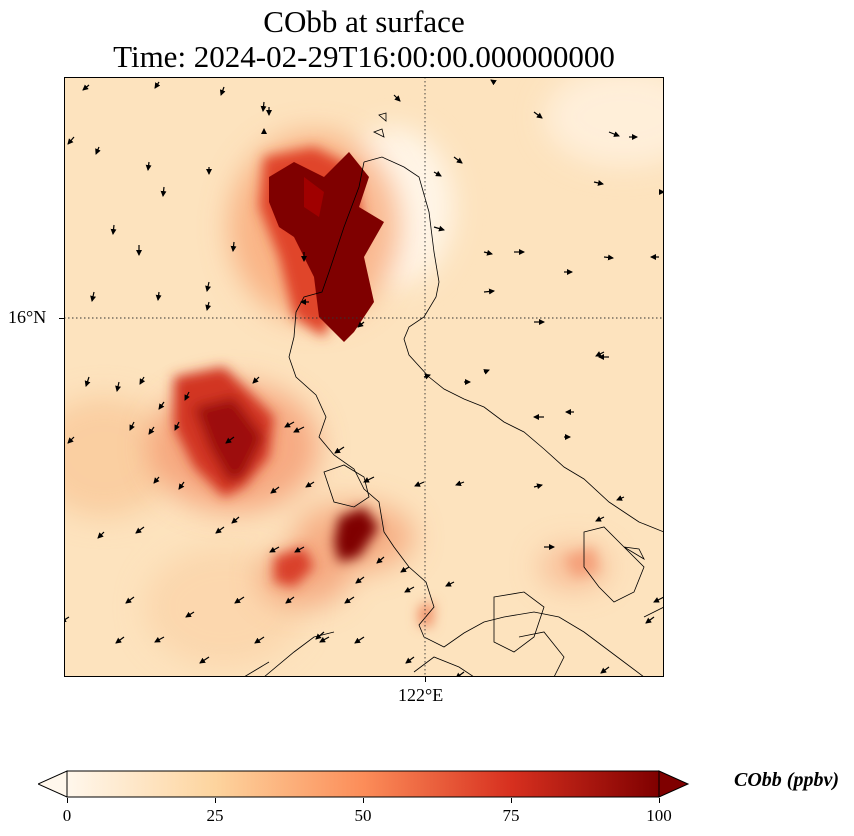 The image size is (854, 836). What do you see at coordinates (364, 56) in the screenshot?
I see `plot-timestamp: Time: 2024-02-29T16:00:00.000000000` at bounding box center [364, 56].